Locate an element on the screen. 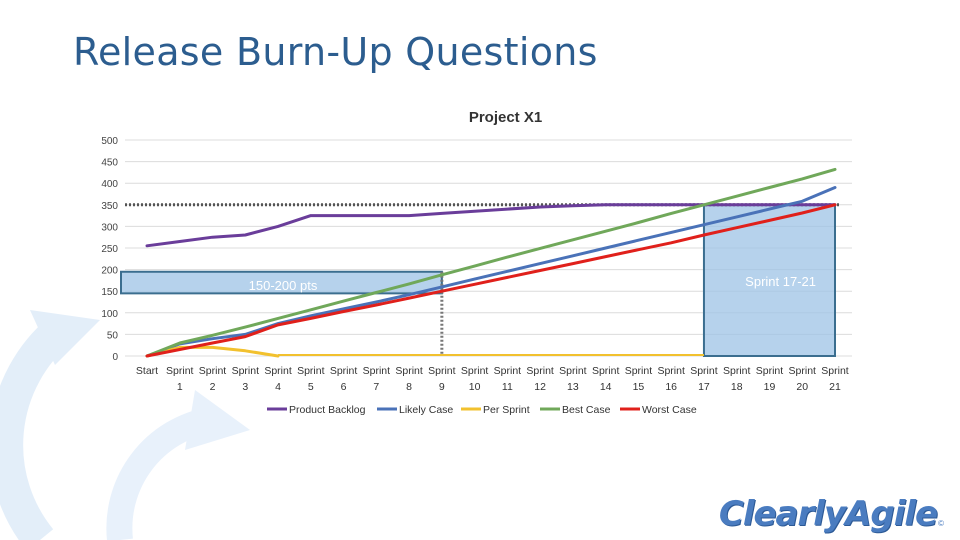 The height and width of the screenshot is (540, 960). y-tick-label: 0 is located at coordinates (115, 357).